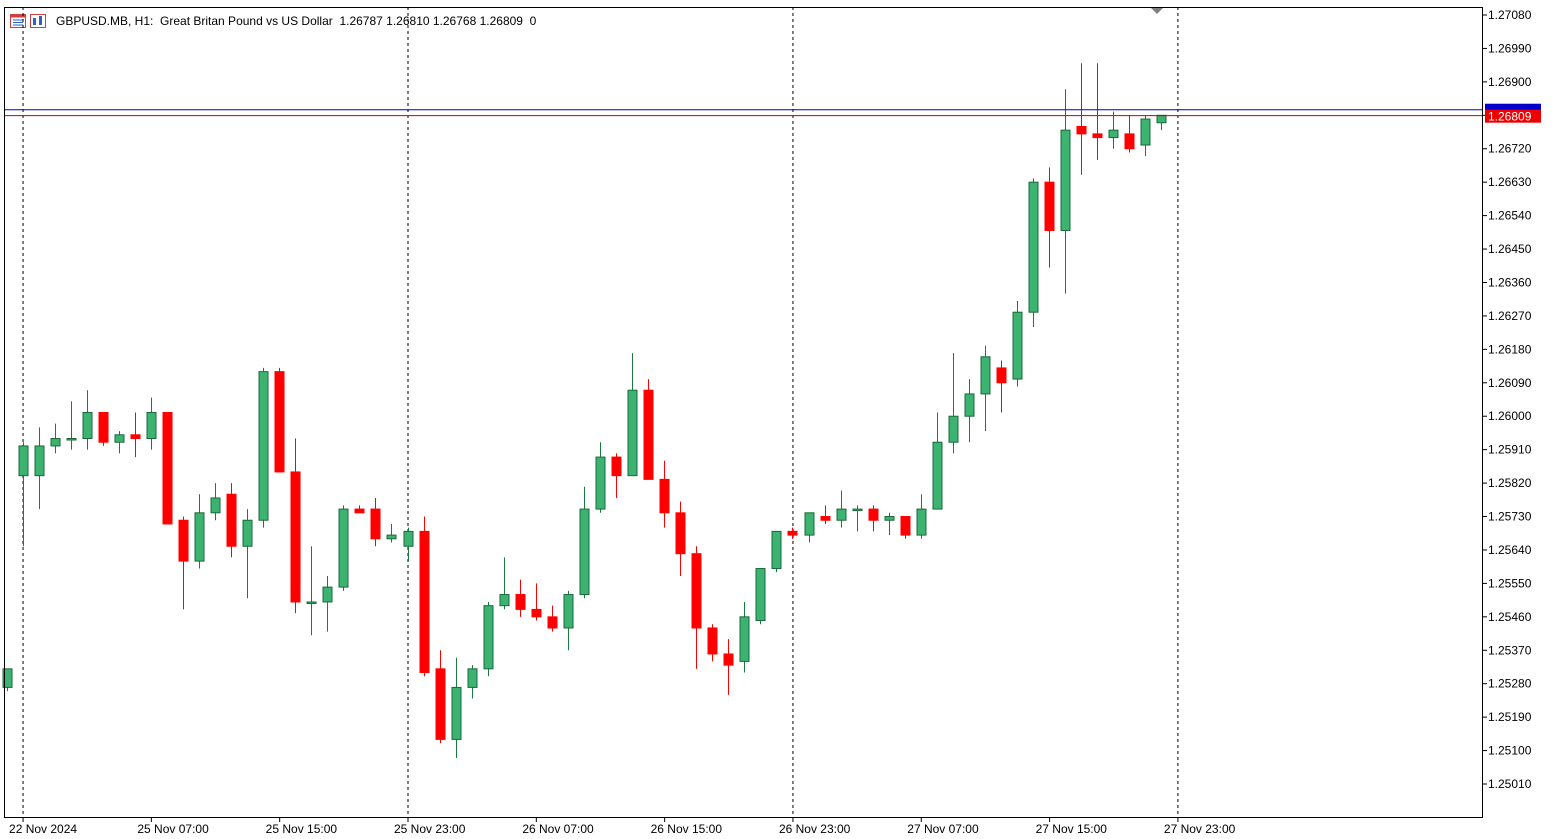 Image resolution: width=1554 pixels, height=839 pixels. I want to click on time-tick-label: 27 Nov 07:00, so click(943, 829).